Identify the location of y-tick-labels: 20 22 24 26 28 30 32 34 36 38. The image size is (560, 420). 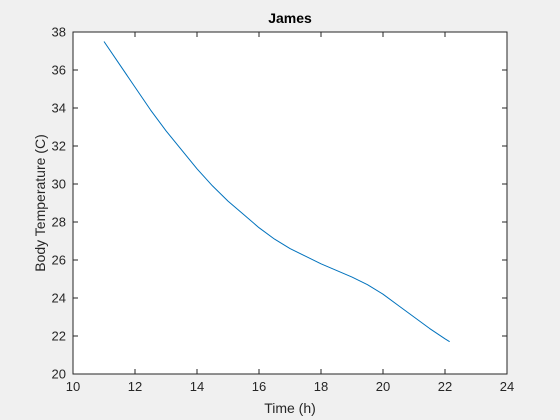
(59, 203).